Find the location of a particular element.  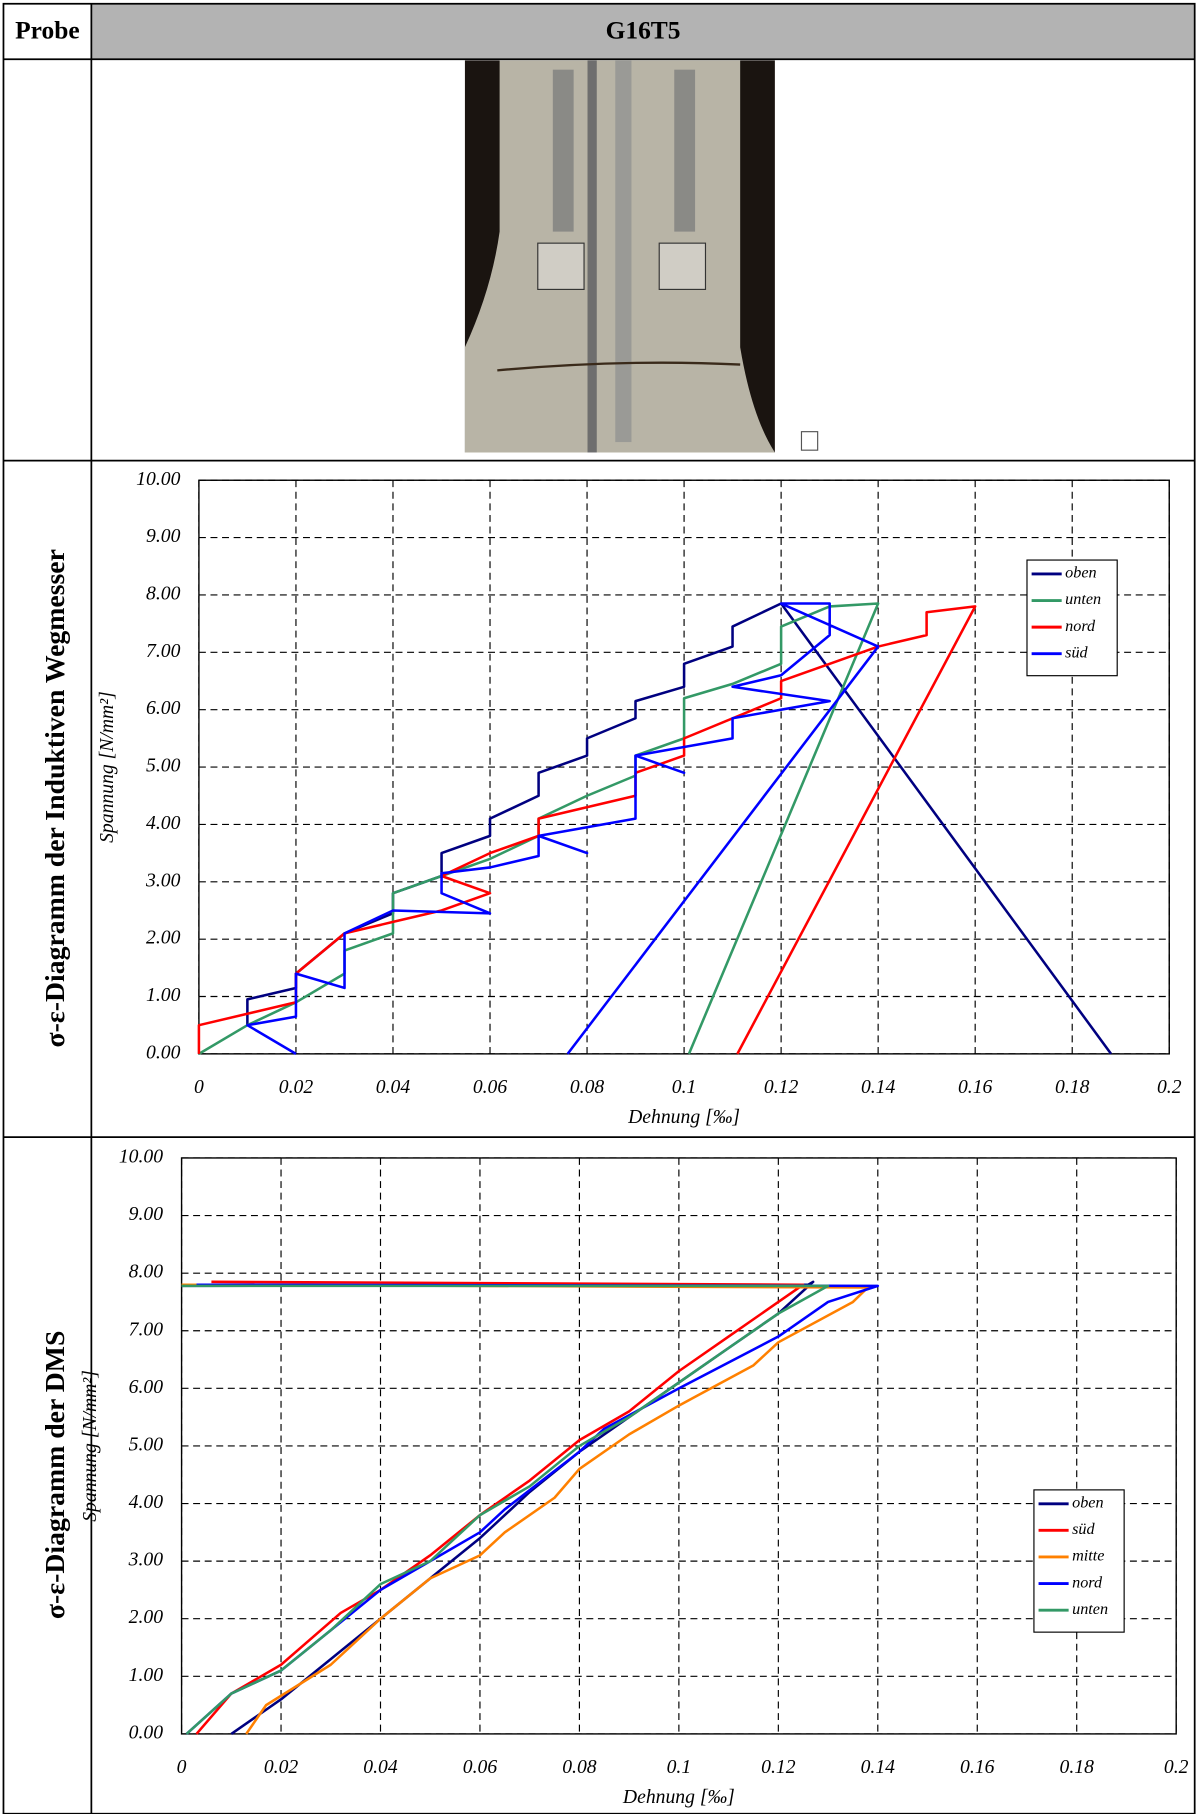

header-cell is located at coordinates (643, 31).